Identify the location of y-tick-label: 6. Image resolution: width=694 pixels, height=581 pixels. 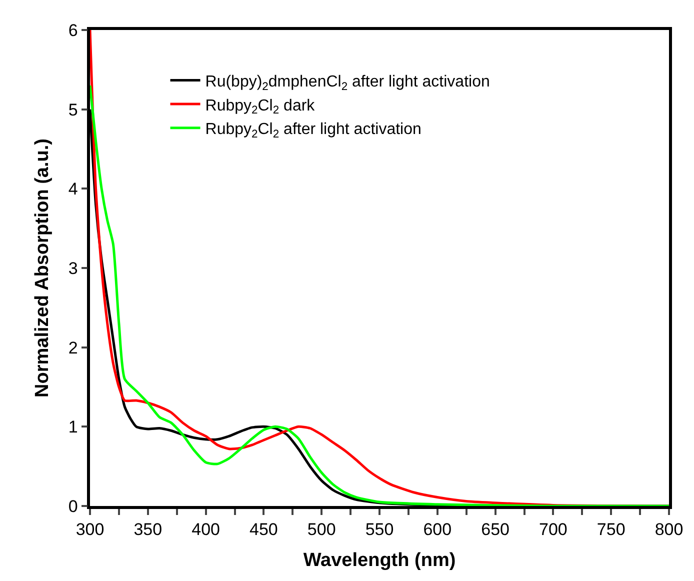
(73, 30).